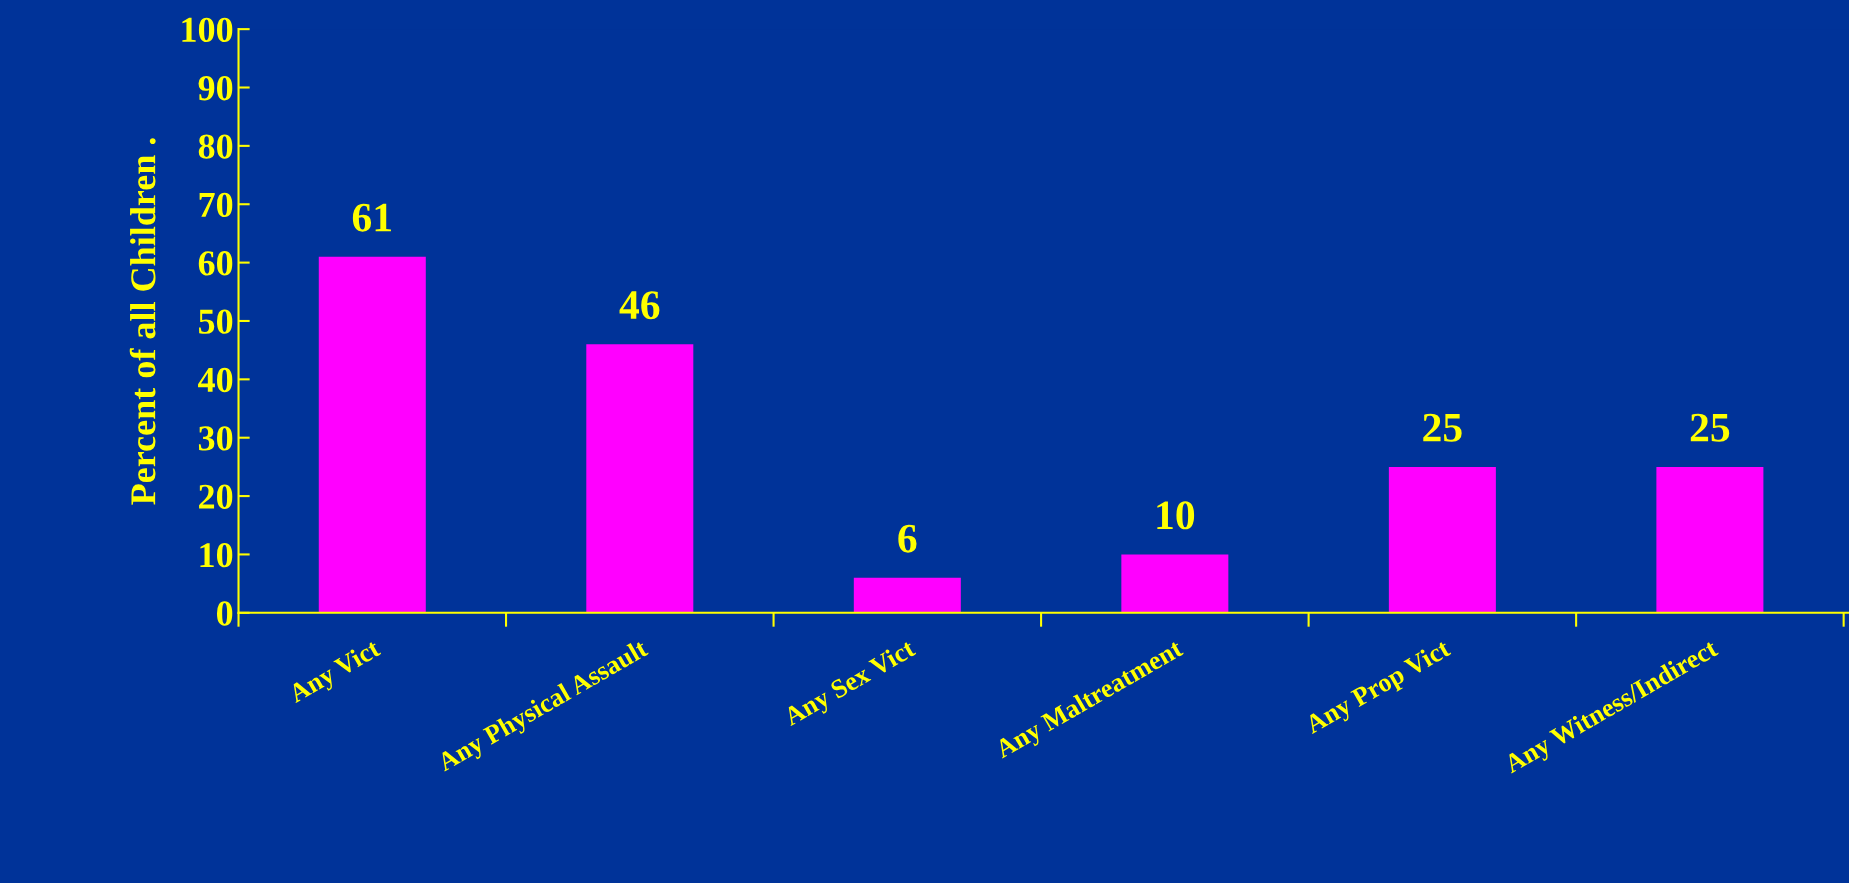  Describe the element at coordinates (216, 205) in the screenshot. I see `y-tick-label: 70` at that location.